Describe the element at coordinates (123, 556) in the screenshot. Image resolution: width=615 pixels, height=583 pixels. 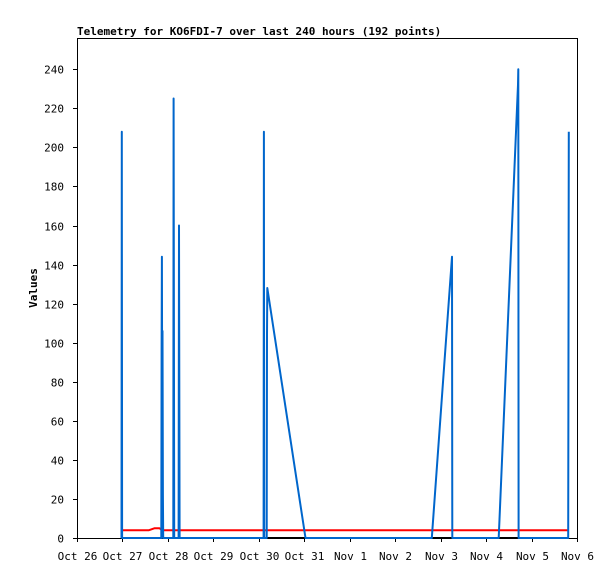
I see `x-tick-label: Oct 27` at that location.